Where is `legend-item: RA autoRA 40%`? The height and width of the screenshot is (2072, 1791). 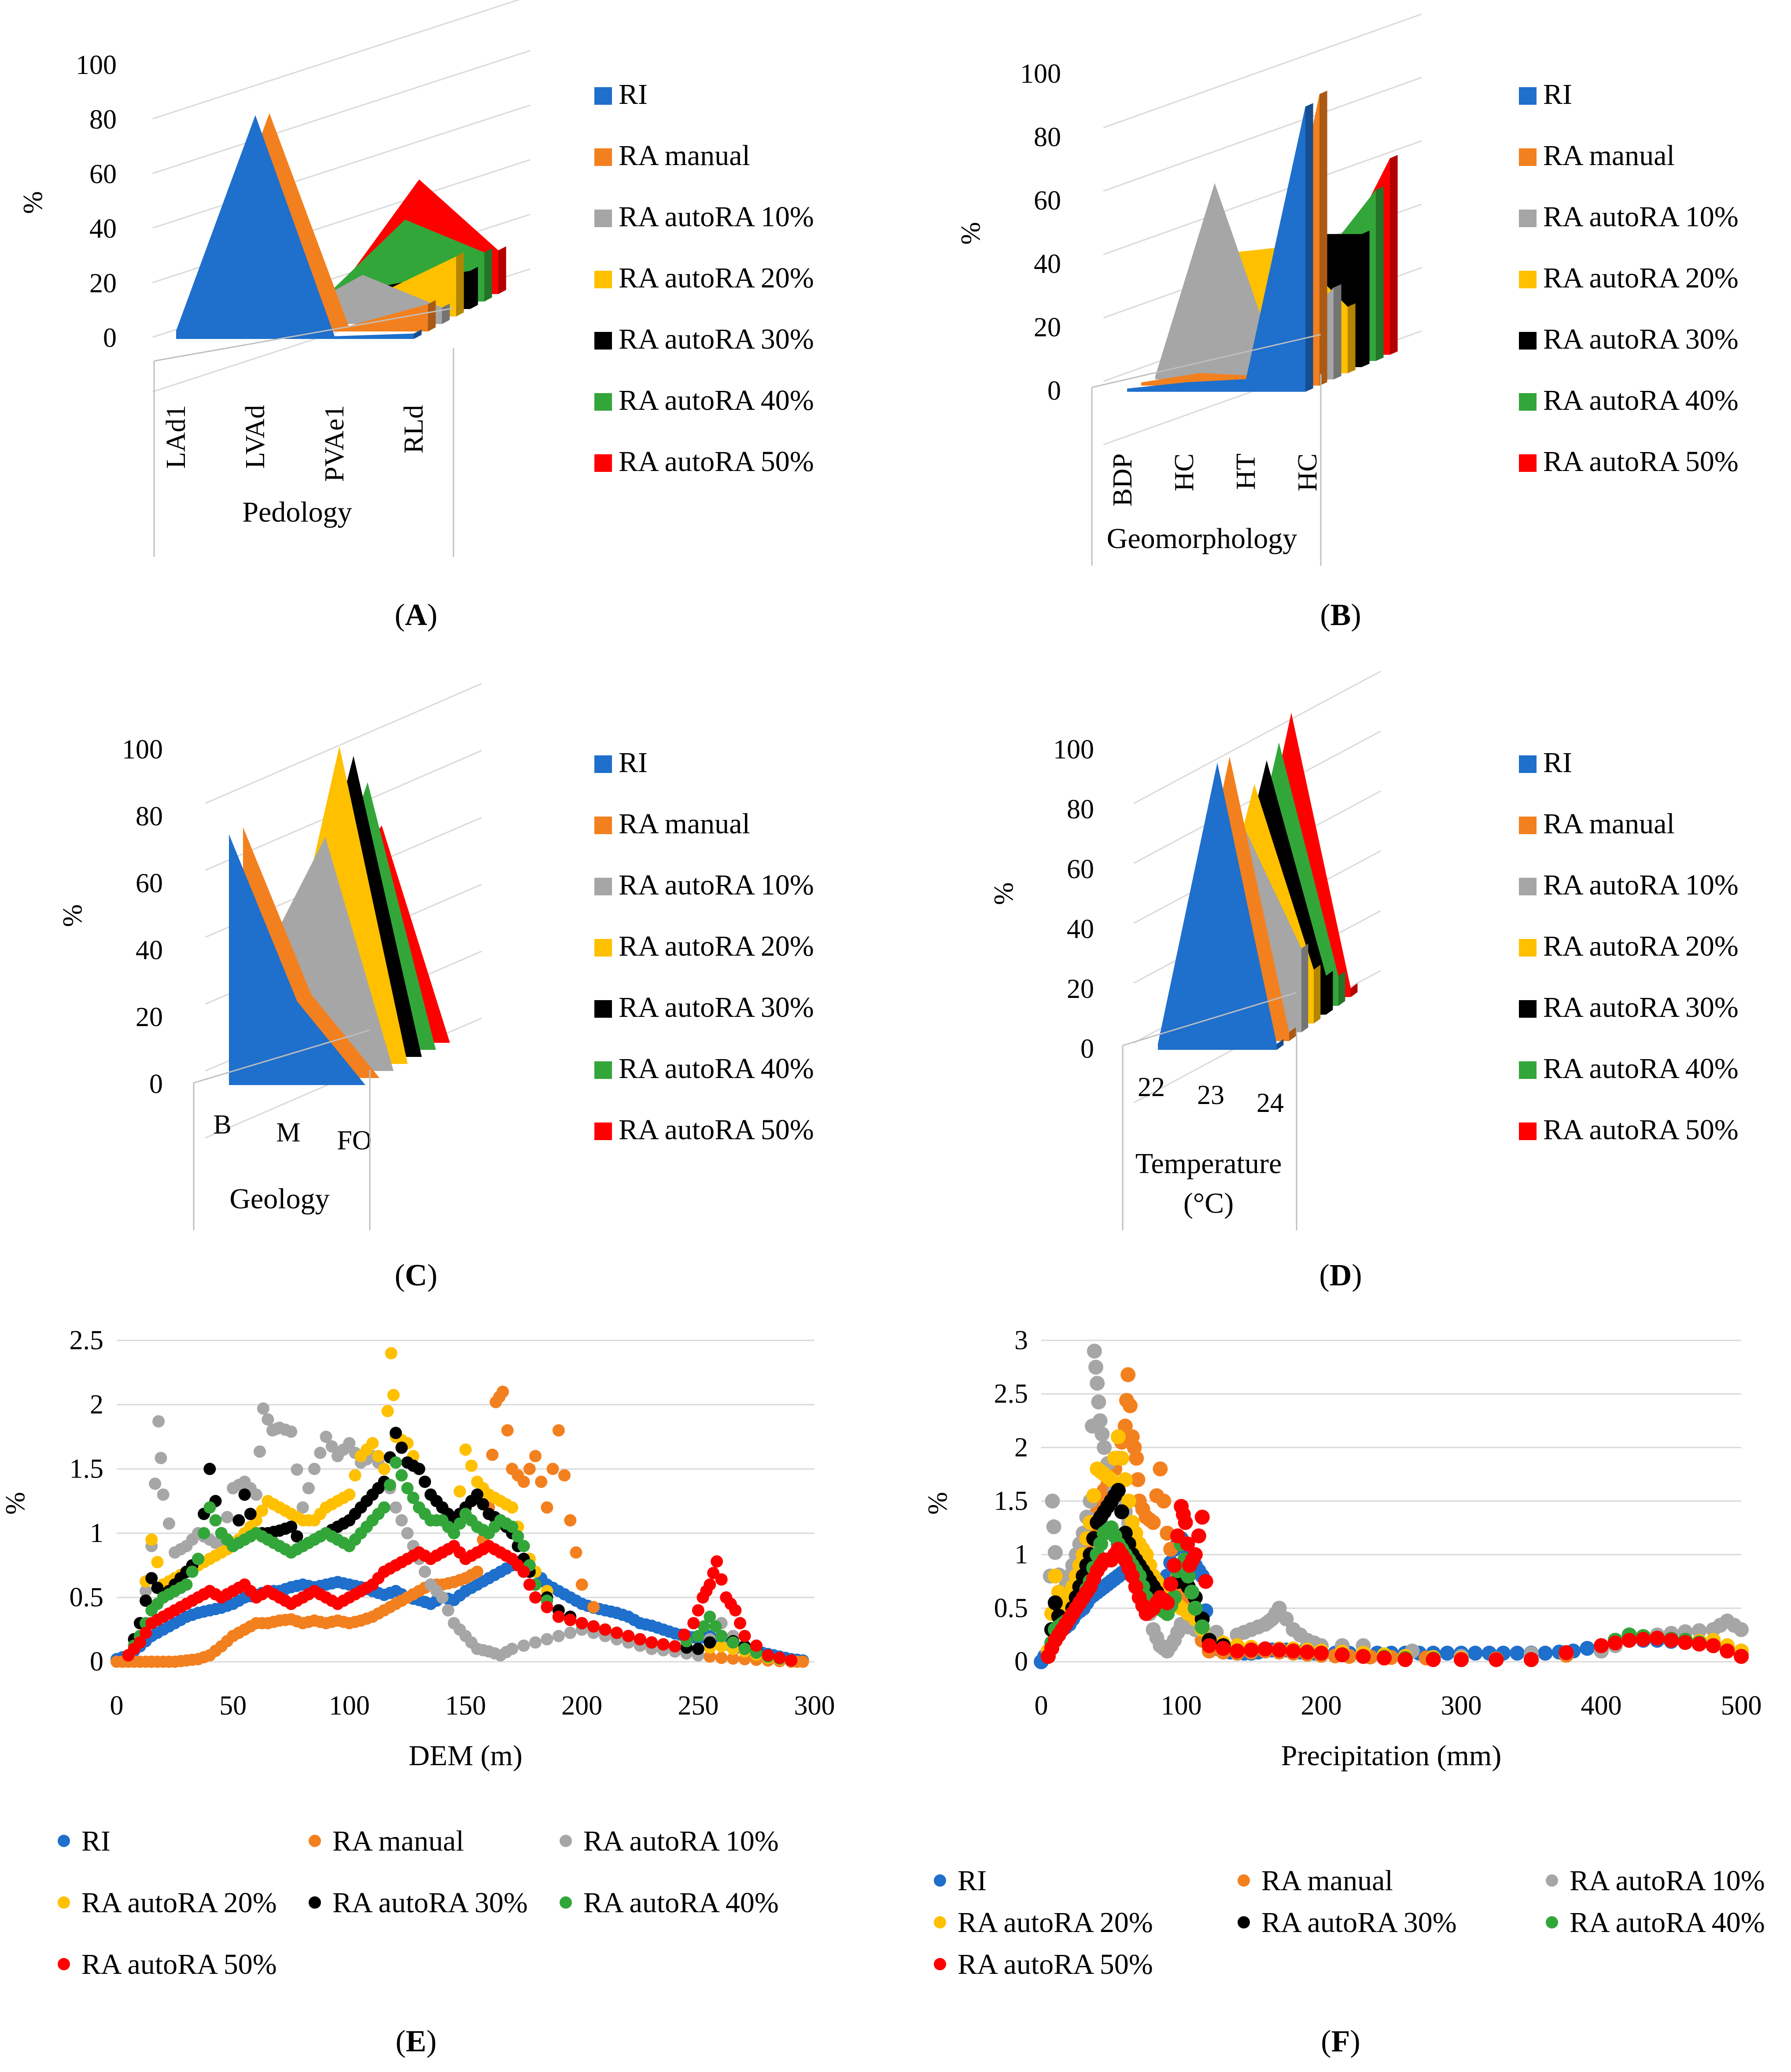
legend-item: RA autoRA 40% is located at coordinates (1629, 1069).